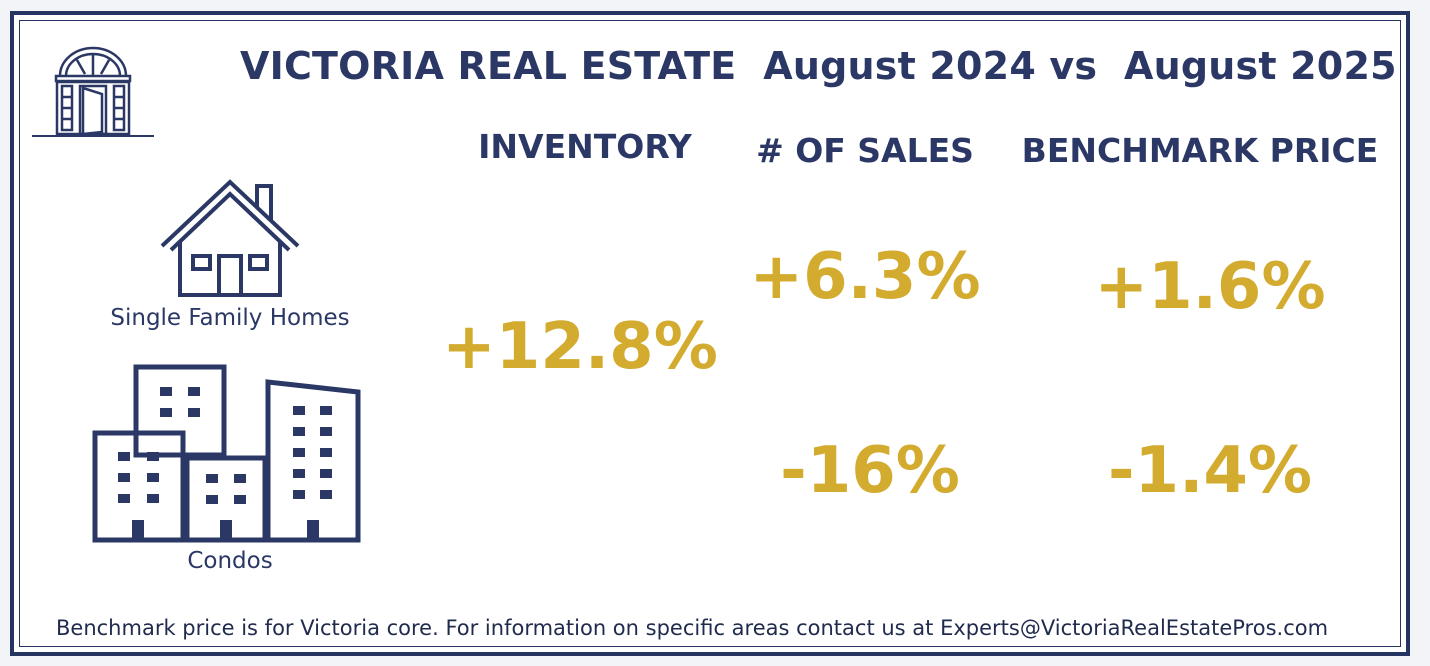 The height and width of the screenshot is (666, 1430). What do you see at coordinates (1200, 150) in the screenshot?
I see `column-heading-benchmark: BENCHMARK PRICE` at bounding box center [1200, 150].